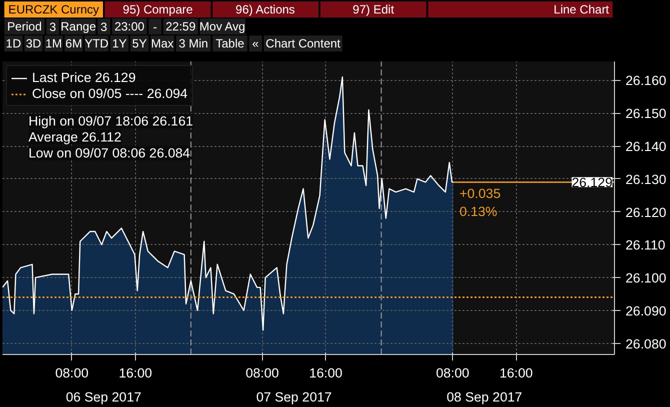  I want to click on text: Range, so click(78, 27).